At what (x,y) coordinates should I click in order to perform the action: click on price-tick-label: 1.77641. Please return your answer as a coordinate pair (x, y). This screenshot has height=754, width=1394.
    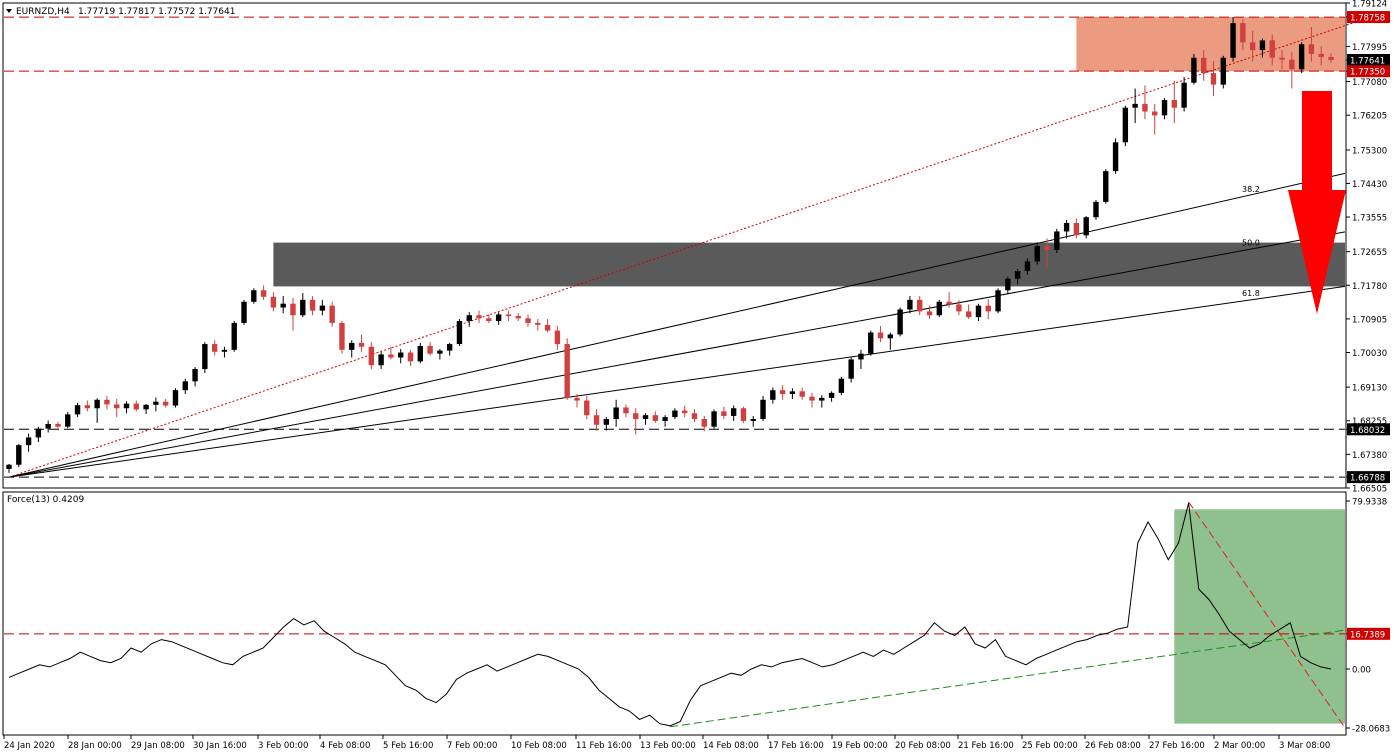
    Looking at the image, I should click on (1367, 61).